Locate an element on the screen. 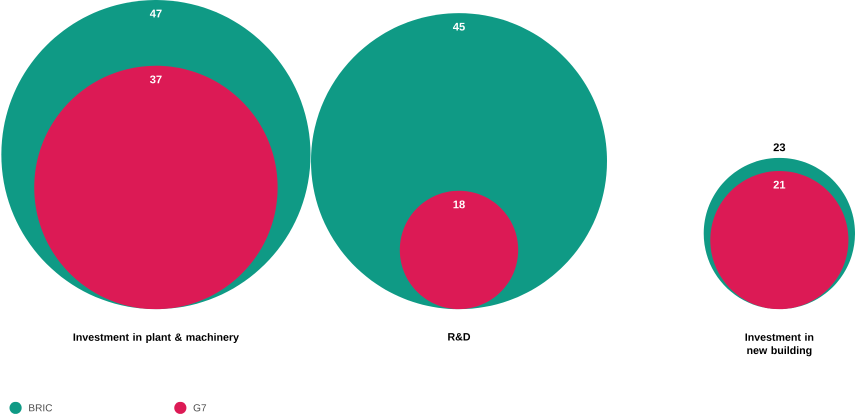  data-label: 37 is located at coordinates (156, 80).